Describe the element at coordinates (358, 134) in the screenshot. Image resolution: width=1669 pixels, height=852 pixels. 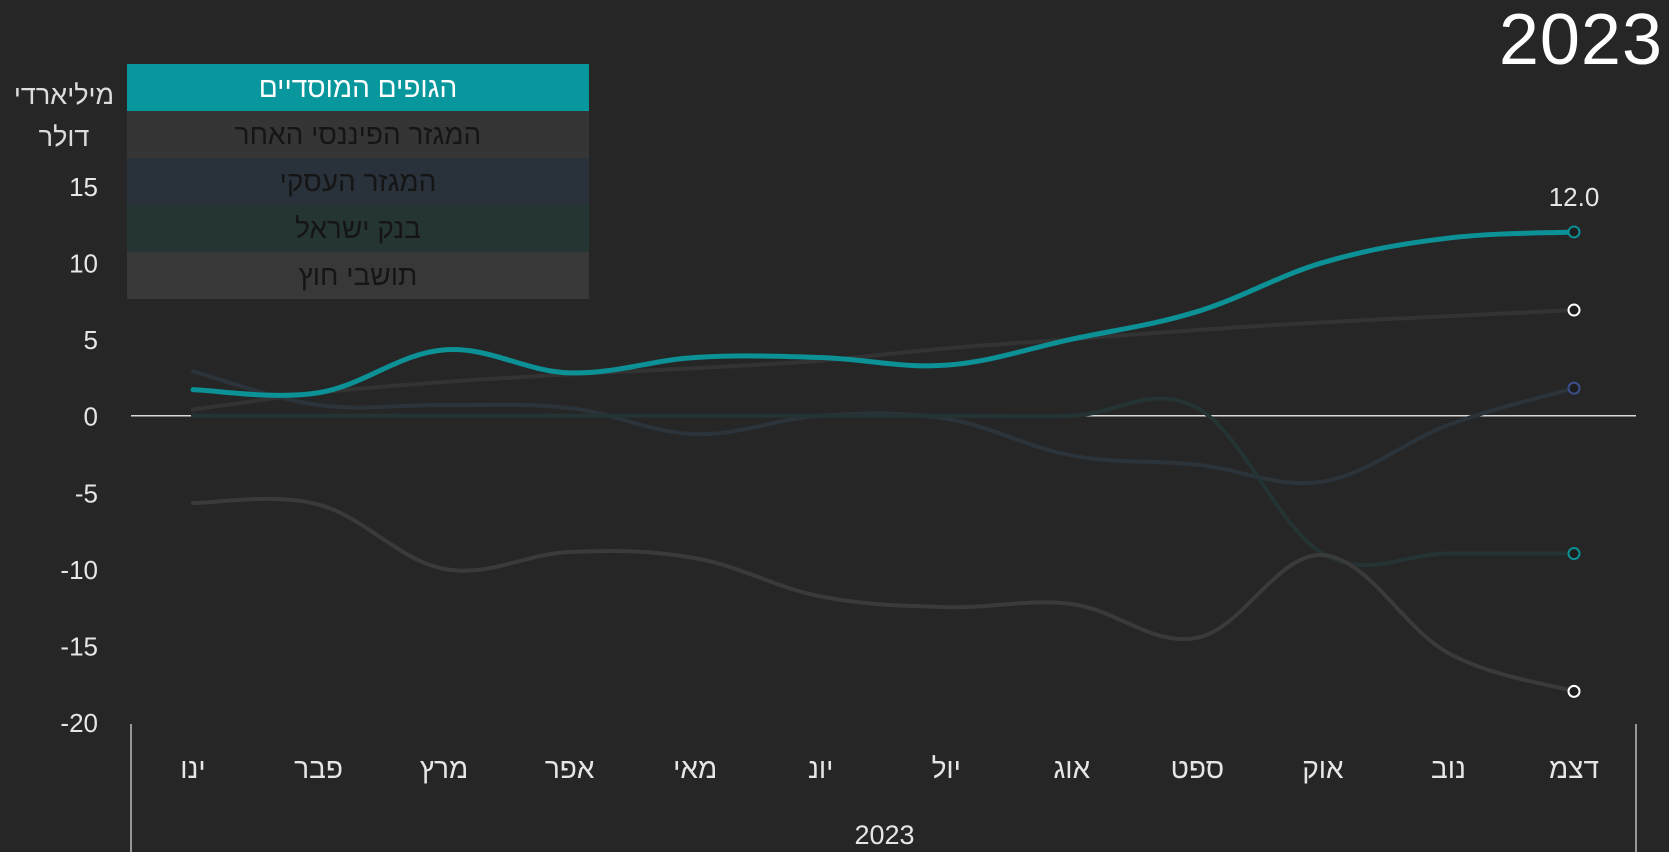
I see `legend-item-other-financial: המגזר הפיננסי האחר` at that location.